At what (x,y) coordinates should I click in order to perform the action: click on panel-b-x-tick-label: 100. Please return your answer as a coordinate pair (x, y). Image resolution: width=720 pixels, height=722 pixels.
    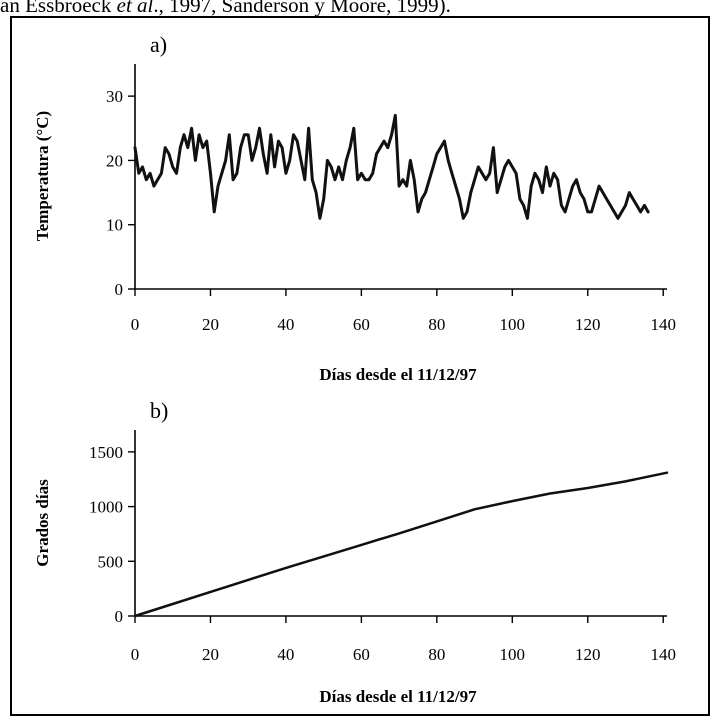
    Looking at the image, I should click on (513, 654).